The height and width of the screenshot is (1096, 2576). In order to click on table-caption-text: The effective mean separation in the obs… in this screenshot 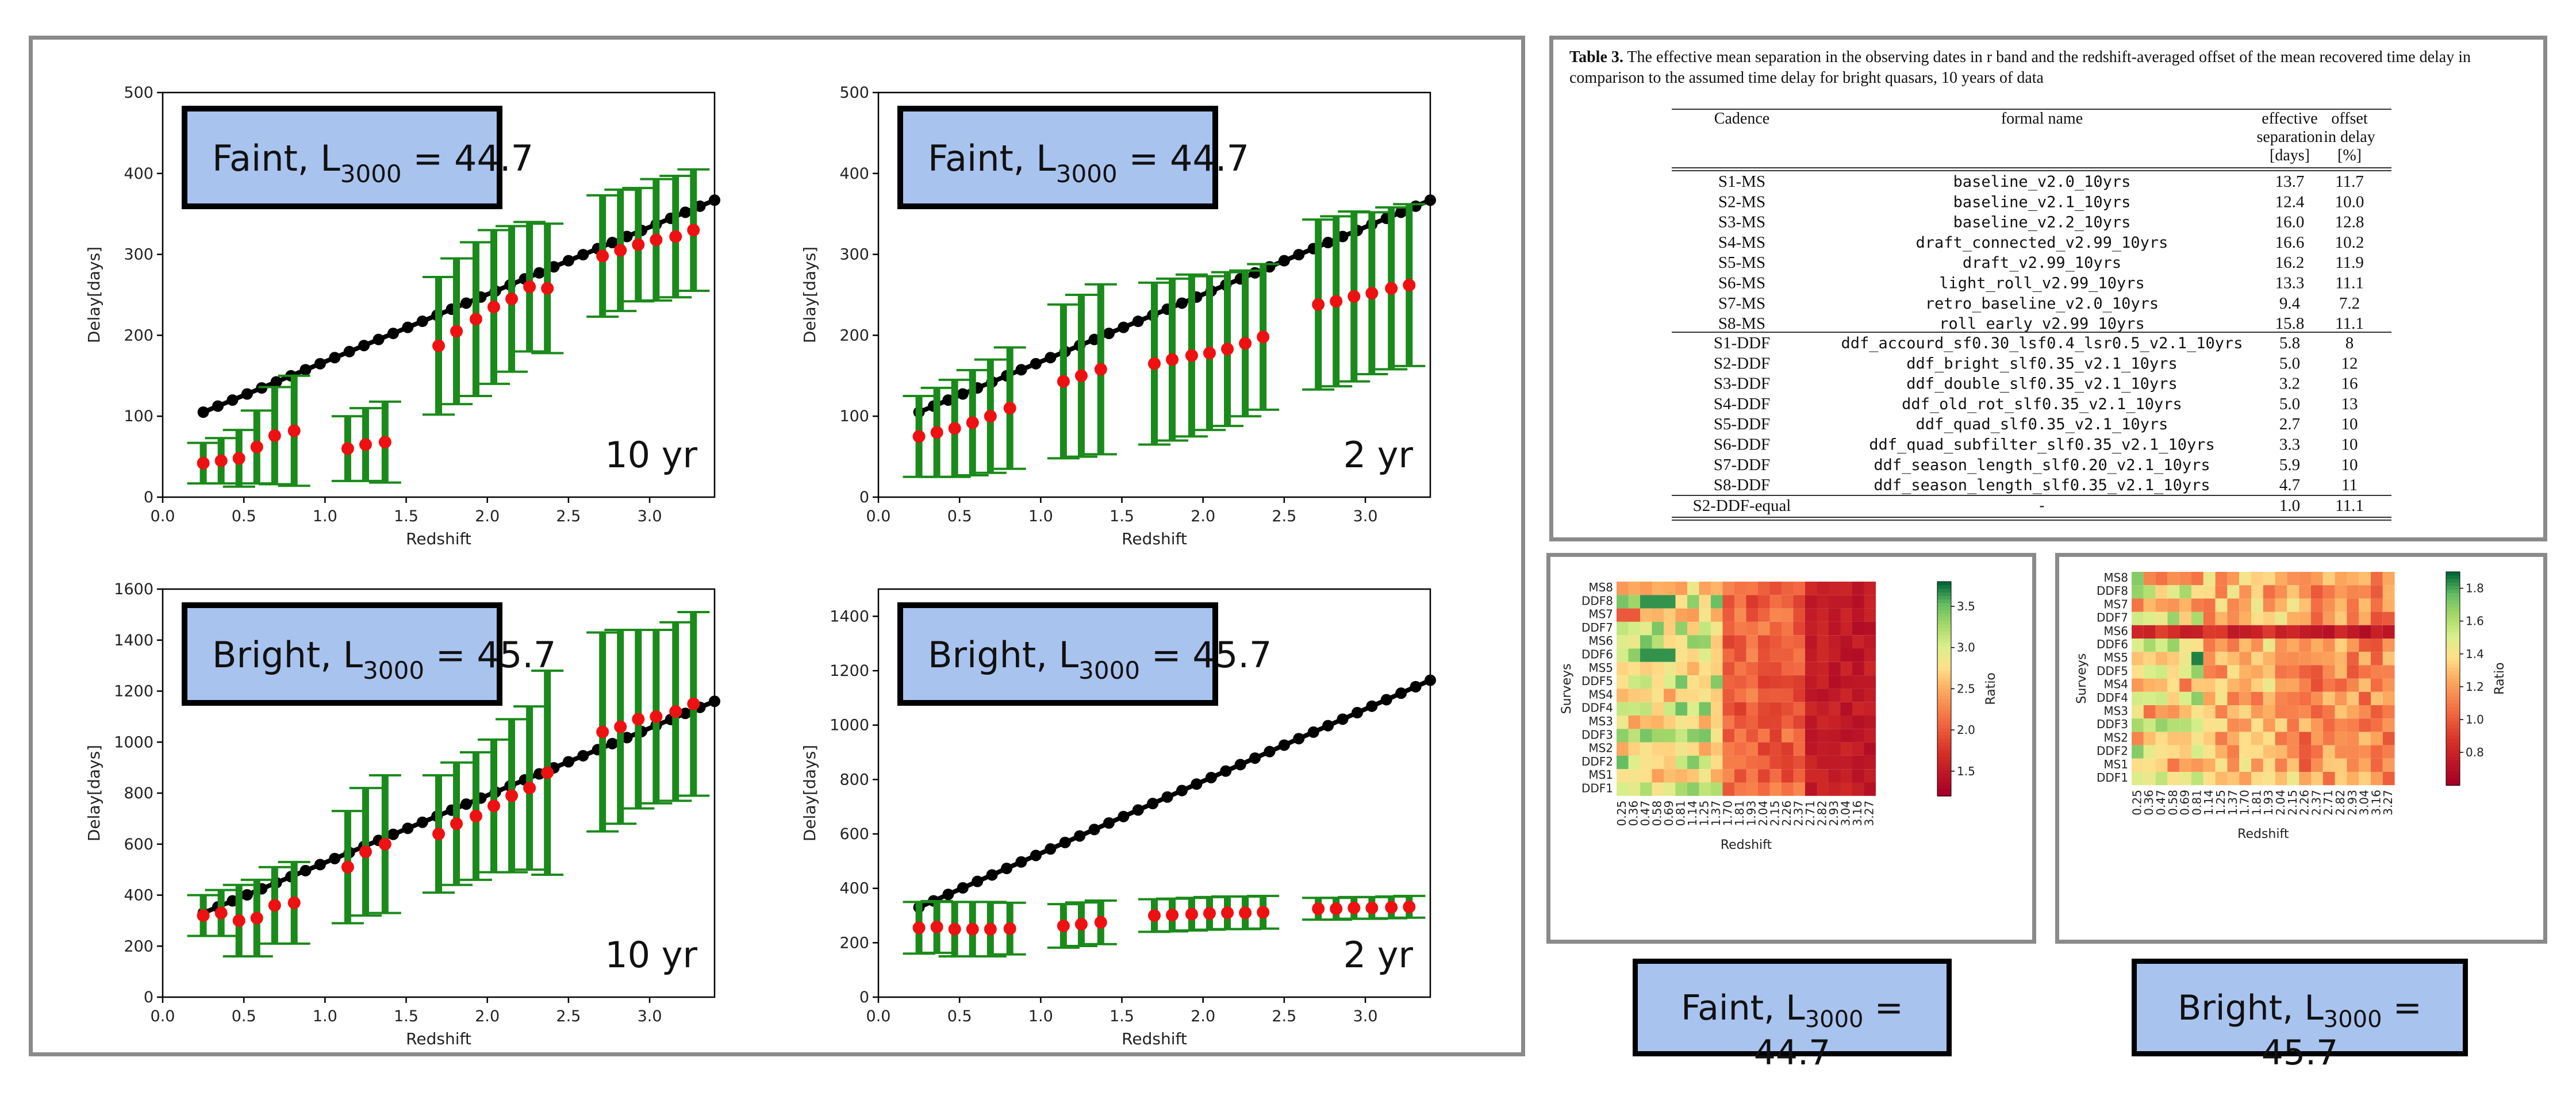, I will do `click(2020, 67)`.